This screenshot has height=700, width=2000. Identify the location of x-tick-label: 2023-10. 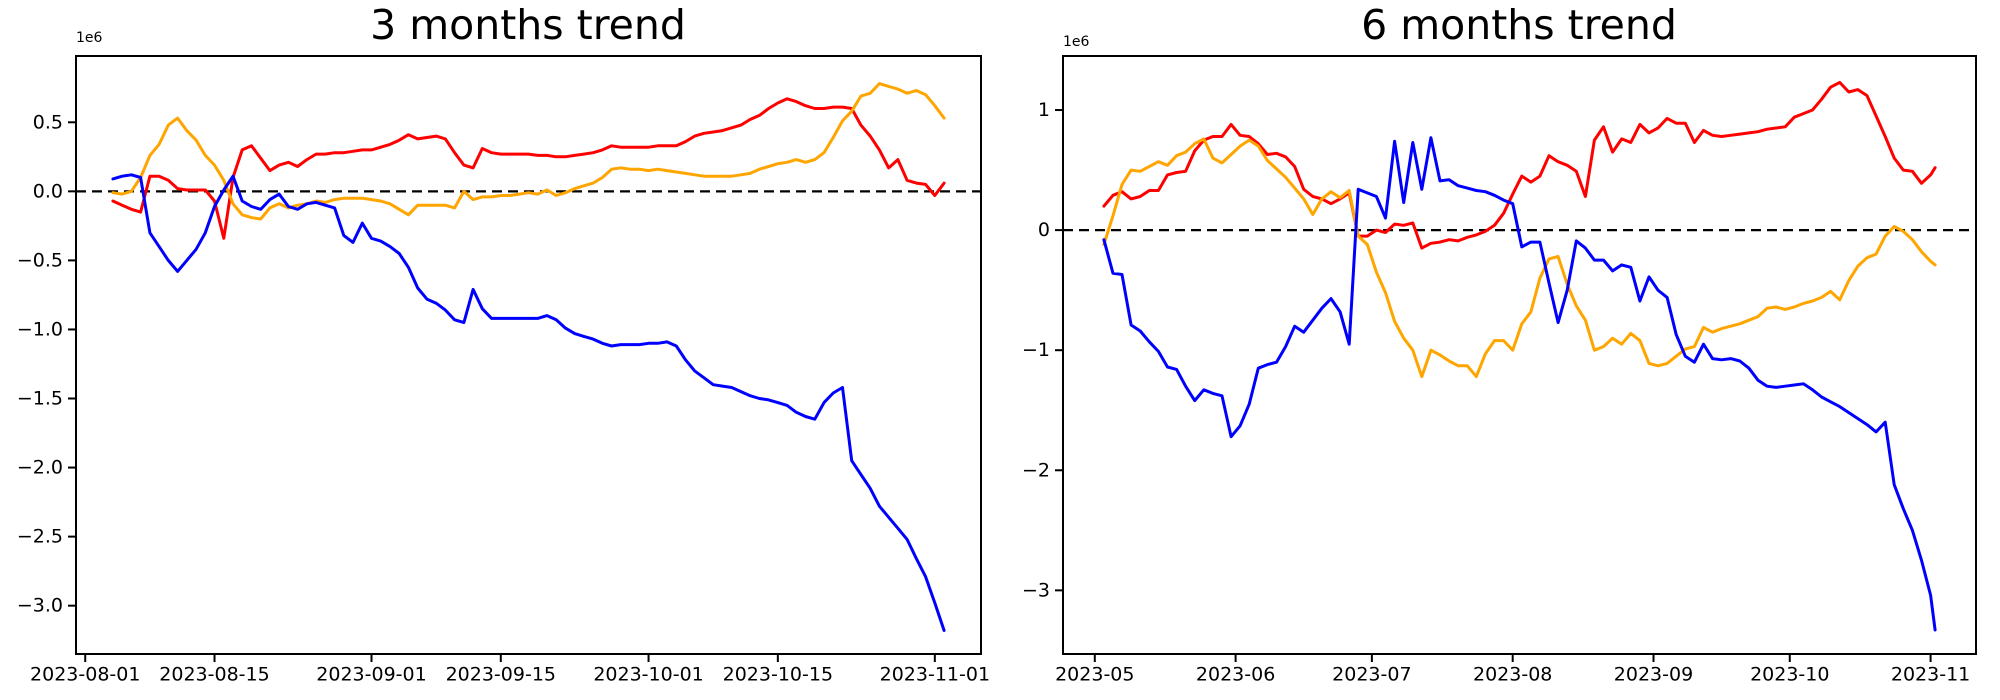
(1789, 675).